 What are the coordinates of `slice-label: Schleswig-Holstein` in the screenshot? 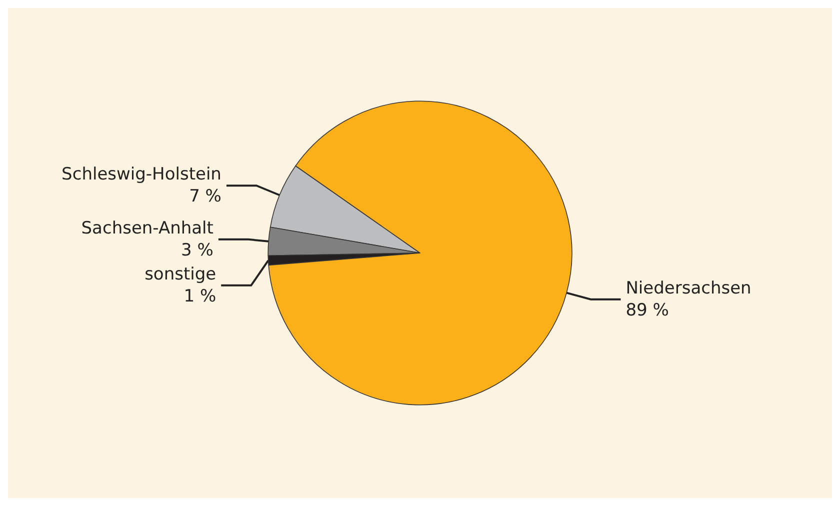 It's located at (142, 174).